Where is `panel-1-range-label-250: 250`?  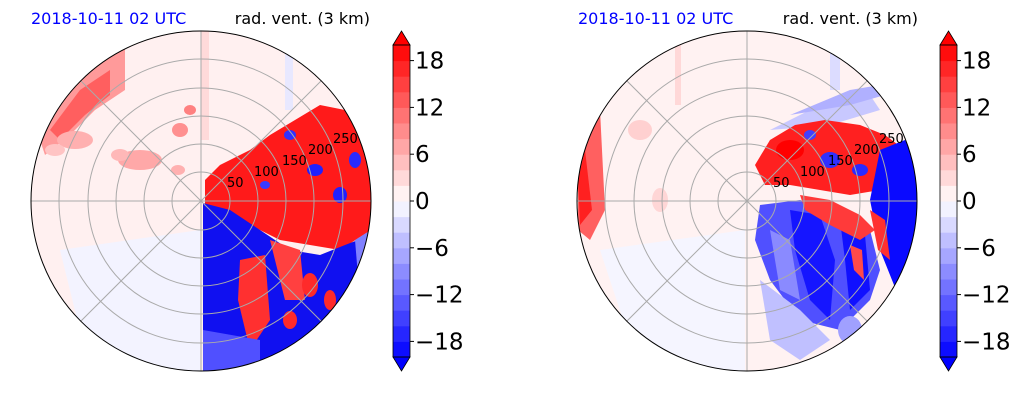
panel-1-range-label-250: 250 is located at coordinates (345, 139).